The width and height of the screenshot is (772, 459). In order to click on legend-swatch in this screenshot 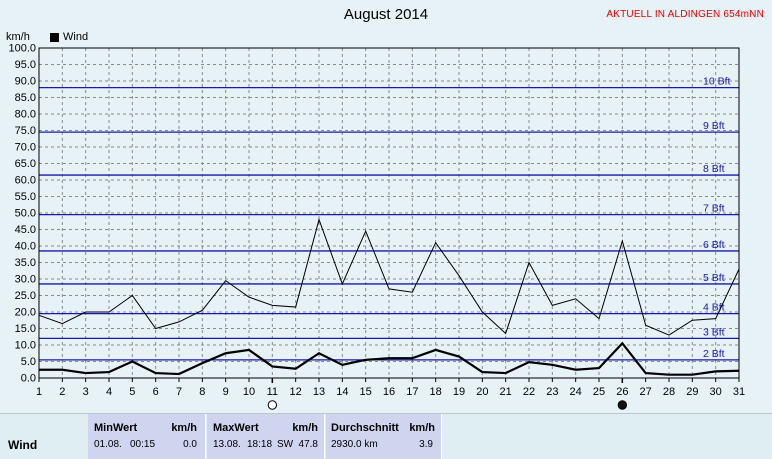, I will do `click(54, 37)`.